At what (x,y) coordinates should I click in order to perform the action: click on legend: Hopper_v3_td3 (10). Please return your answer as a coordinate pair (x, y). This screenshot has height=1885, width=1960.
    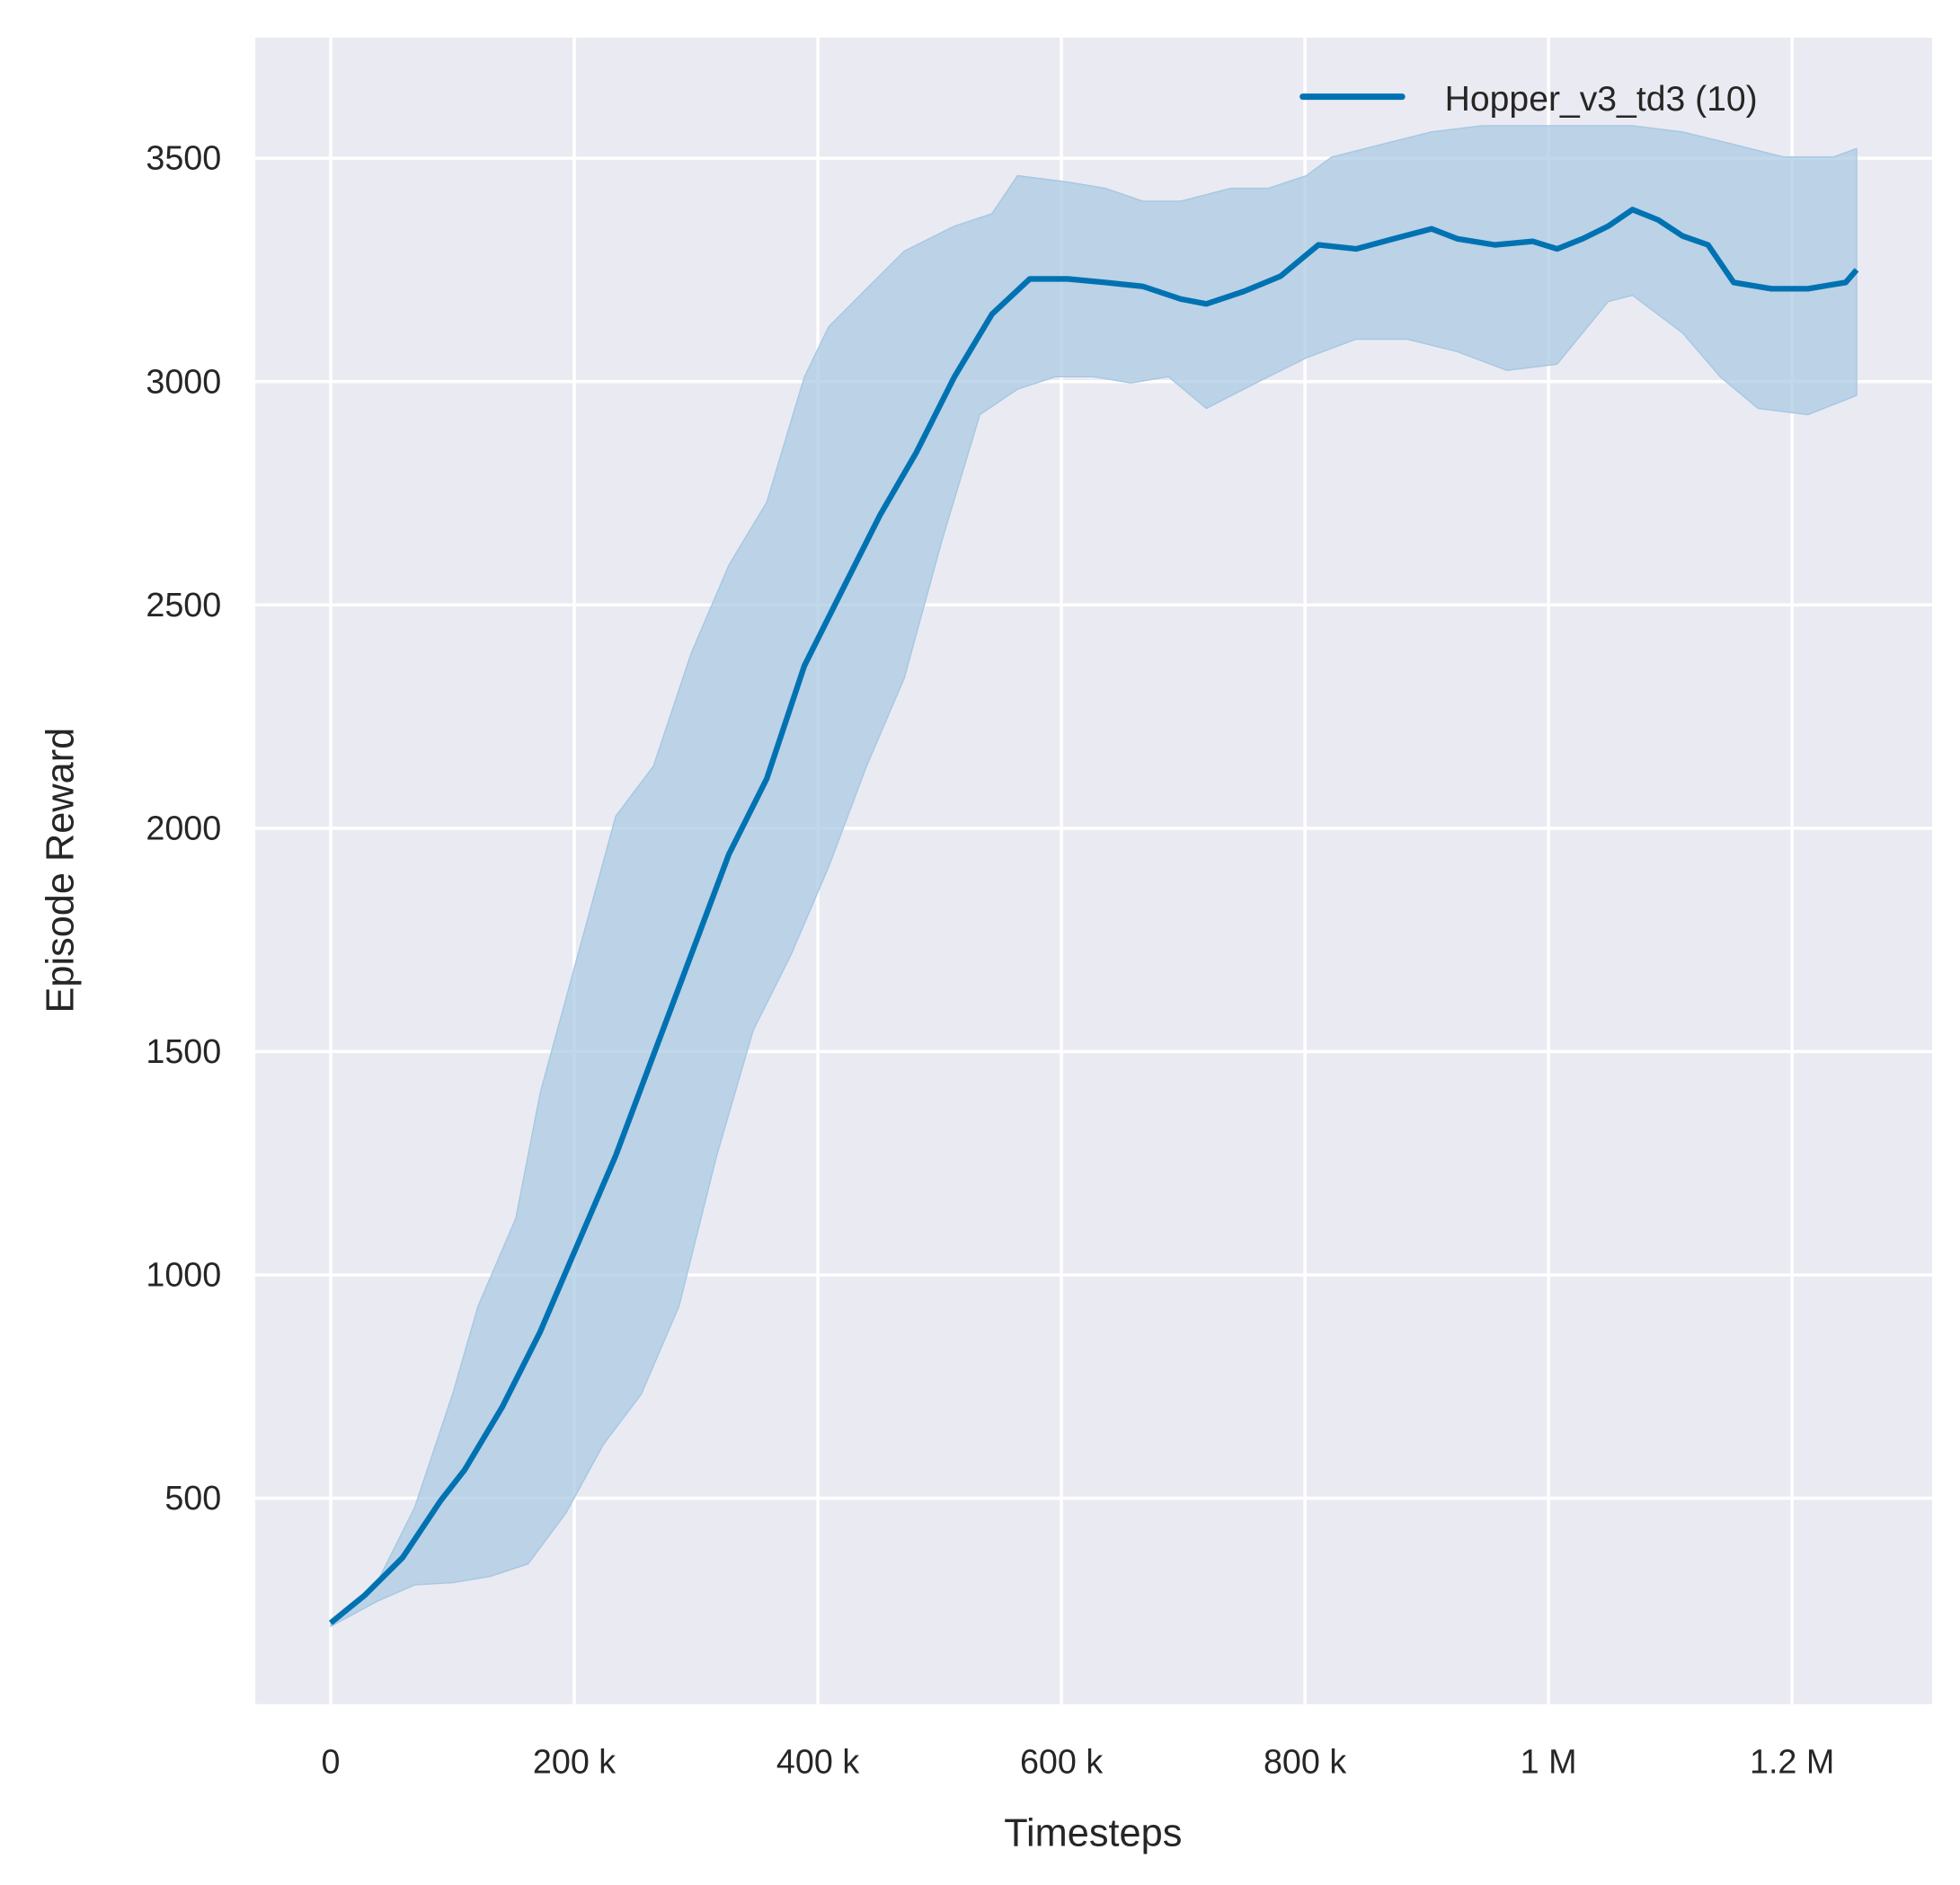
    Looking at the image, I should click on (1528, 99).